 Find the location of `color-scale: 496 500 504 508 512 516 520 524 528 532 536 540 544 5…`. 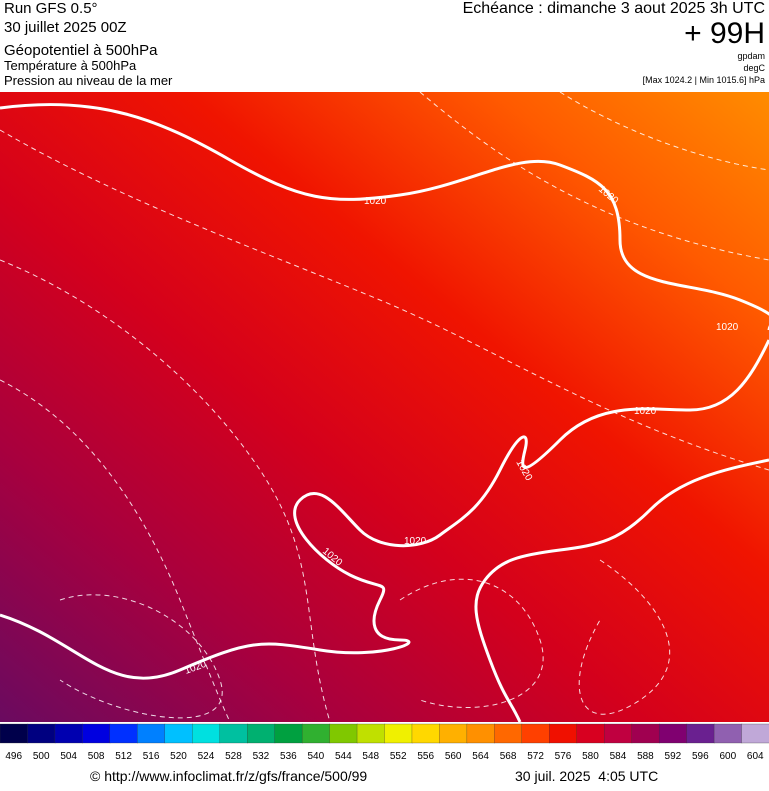

color-scale: 496 500 504 508 512 516 520 524 528 532 536 540 544 5… is located at coordinates (384, 742).